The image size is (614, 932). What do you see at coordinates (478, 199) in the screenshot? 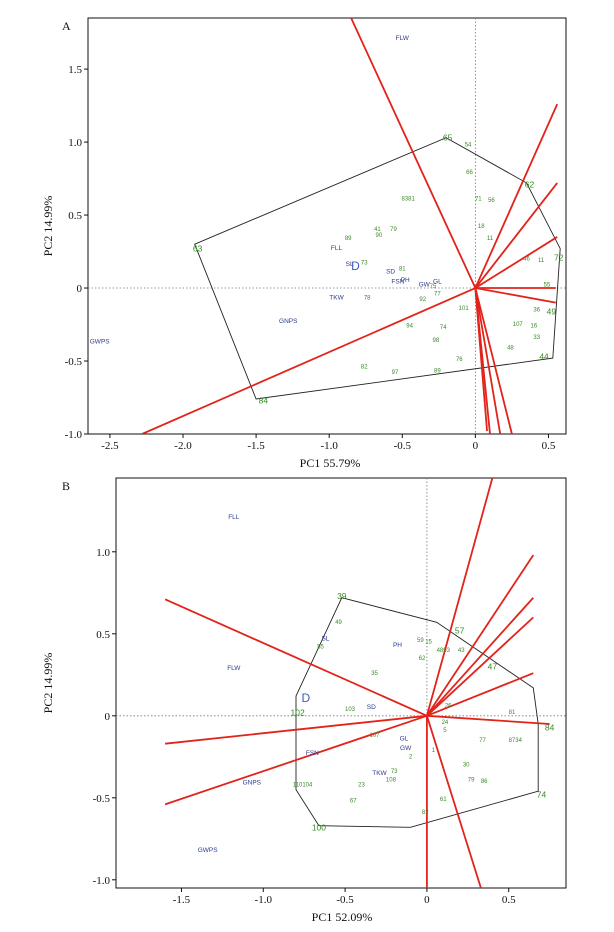
I see `genotype-label: 71` at bounding box center [478, 199].